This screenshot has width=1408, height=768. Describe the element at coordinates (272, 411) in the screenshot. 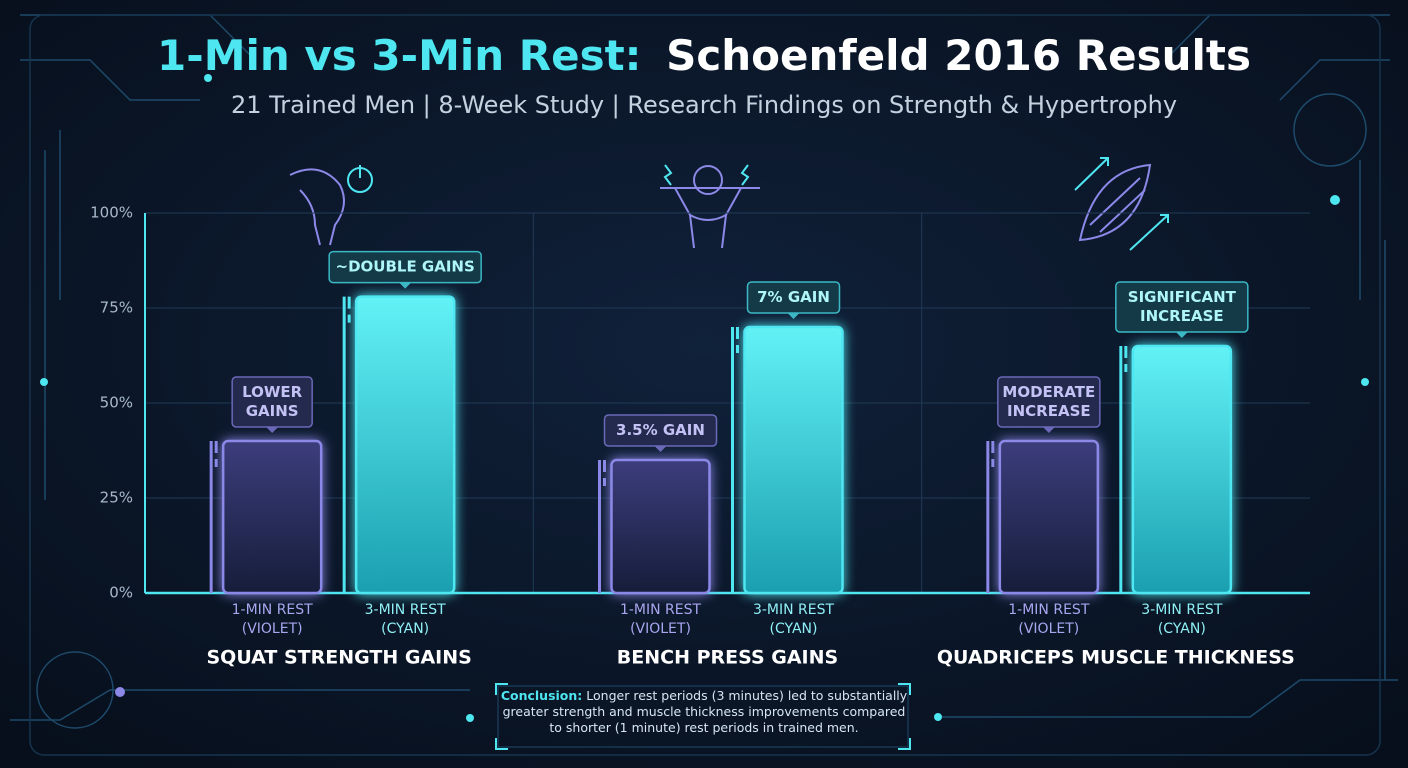

I see `annotation: GAINS` at that location.